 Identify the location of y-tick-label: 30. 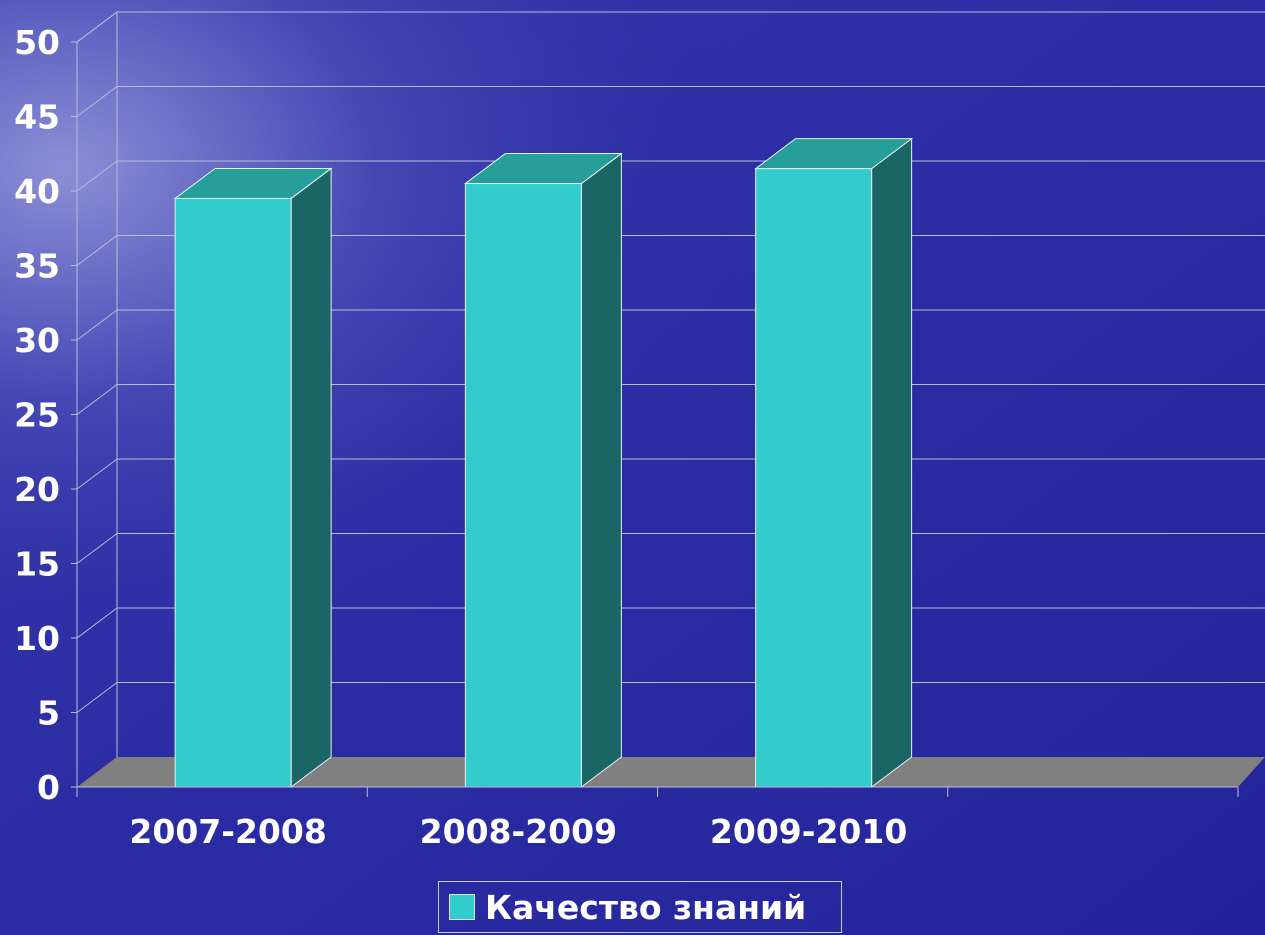
(37, 340).